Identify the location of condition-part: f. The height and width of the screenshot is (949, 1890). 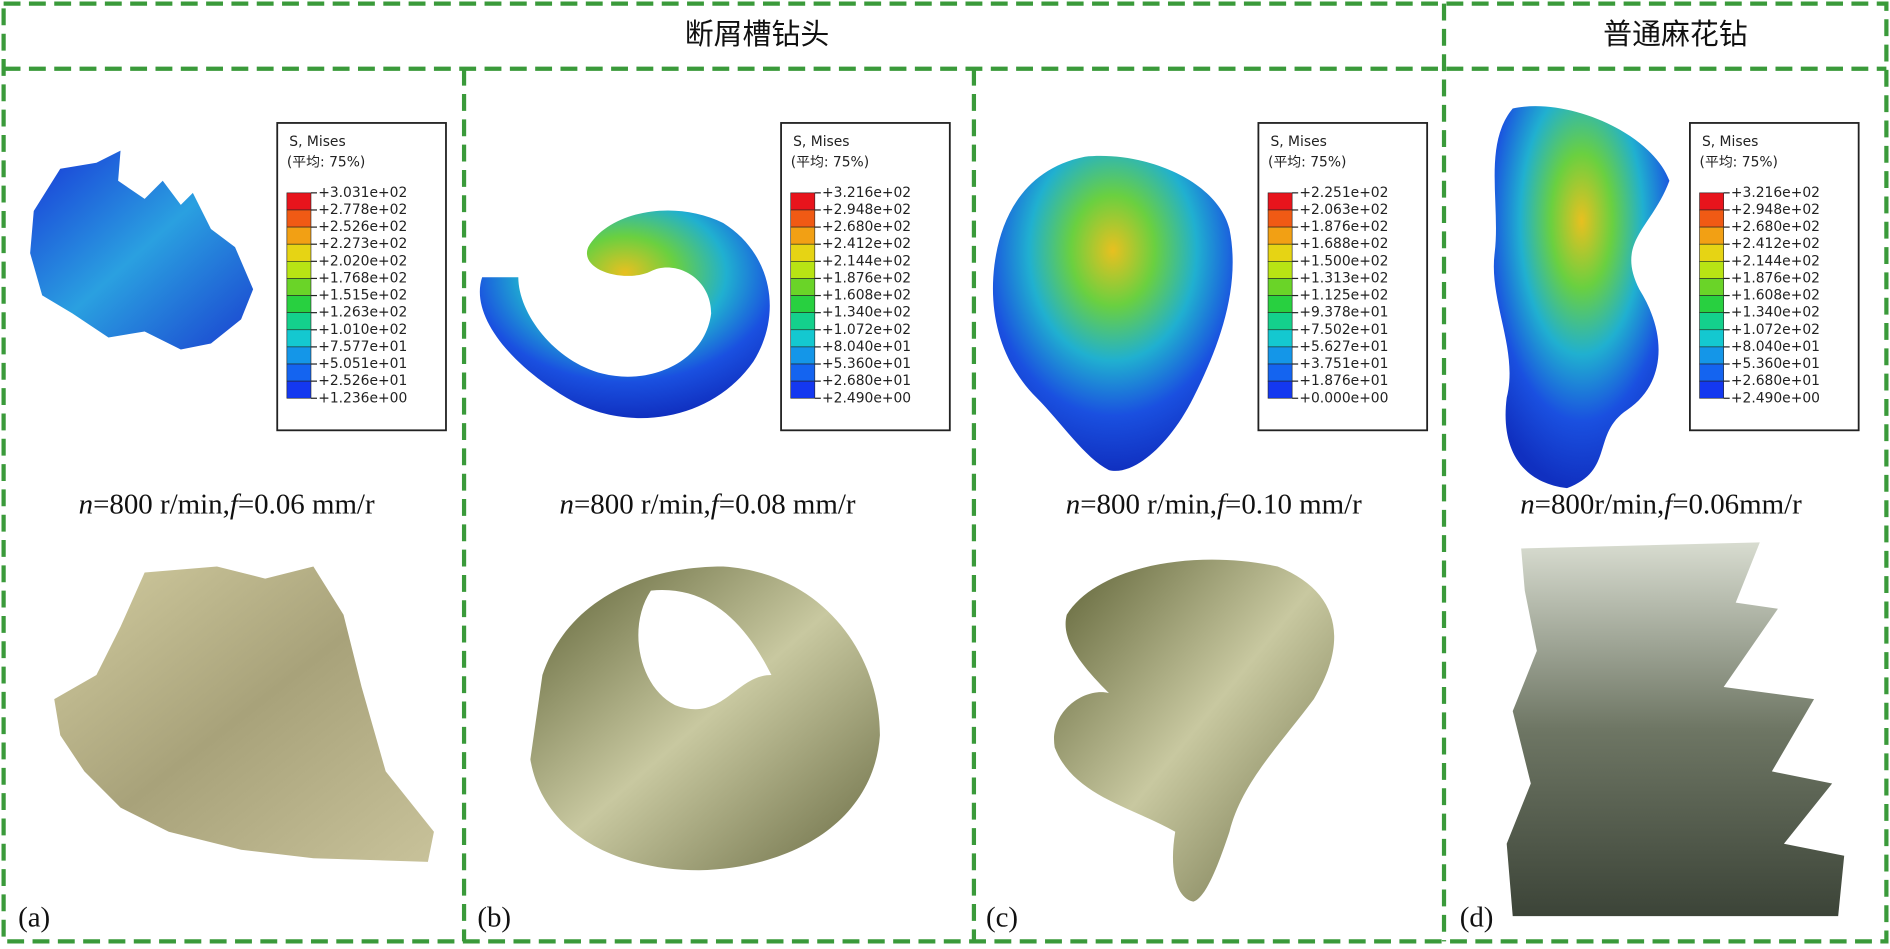
(236, 504).